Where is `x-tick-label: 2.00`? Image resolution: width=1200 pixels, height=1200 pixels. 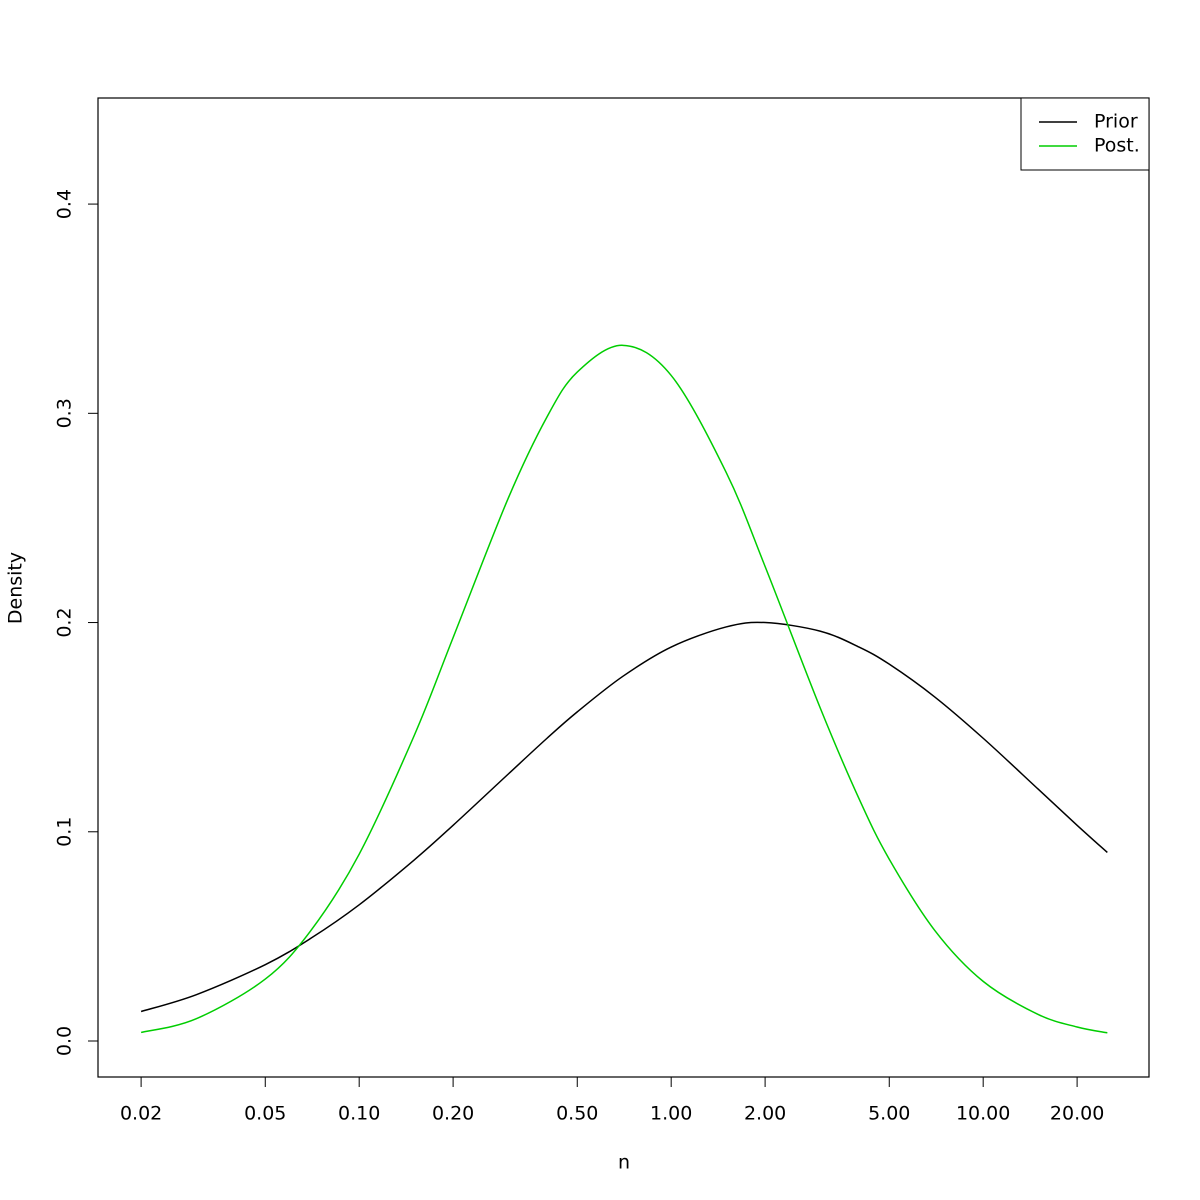 x-tick-label: 2.00 is located at coordinates (765, 1114).